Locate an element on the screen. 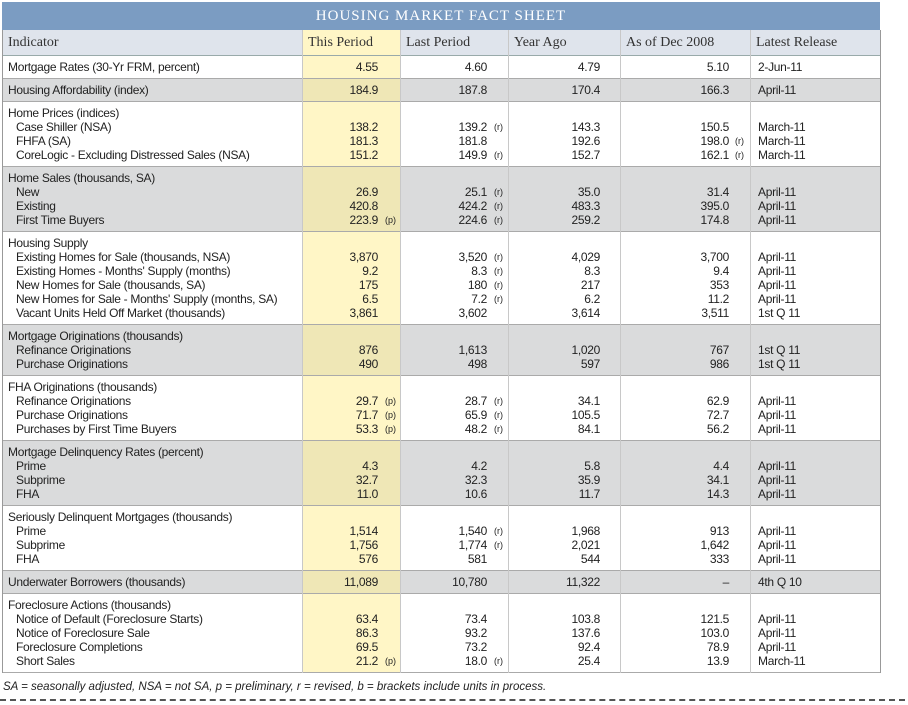 The image size is (908, 705). cell: 544 is located at coordinates (590, 559).